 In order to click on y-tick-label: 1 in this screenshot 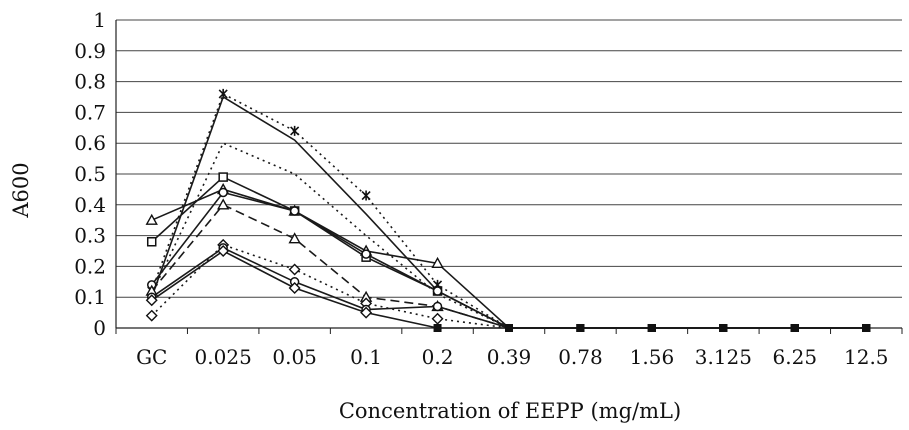, I will do `click(99, 20)`.